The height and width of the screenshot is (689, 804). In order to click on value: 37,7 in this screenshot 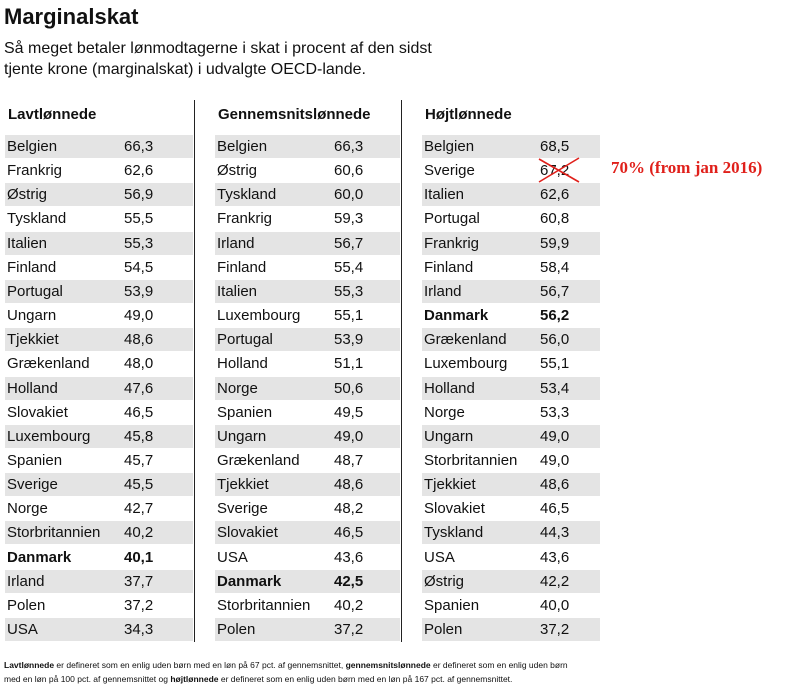, I will do `click(139, 581)`.